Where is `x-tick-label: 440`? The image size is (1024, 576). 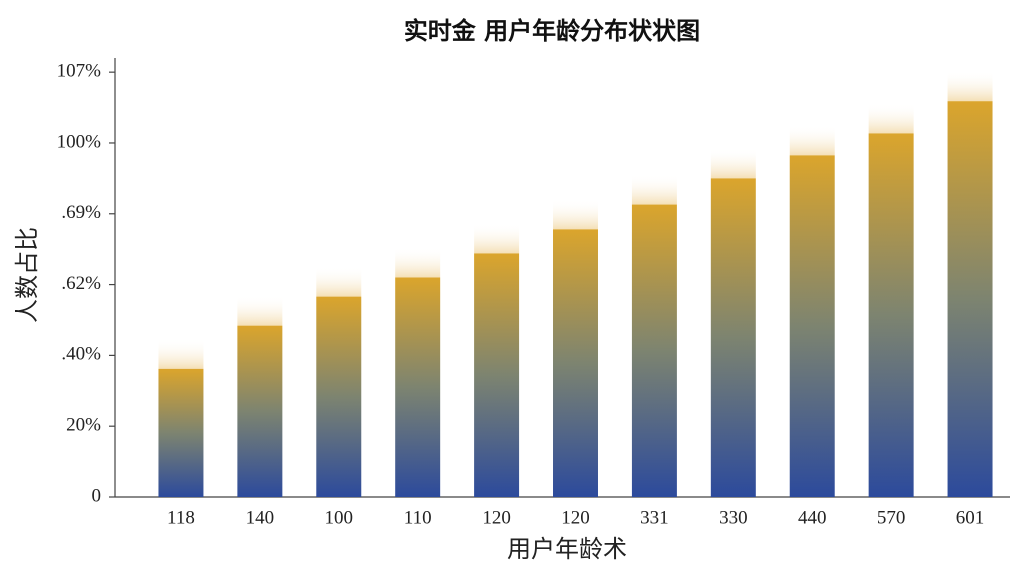 x-tick-label: 440 is located at coordinates (812, 517).